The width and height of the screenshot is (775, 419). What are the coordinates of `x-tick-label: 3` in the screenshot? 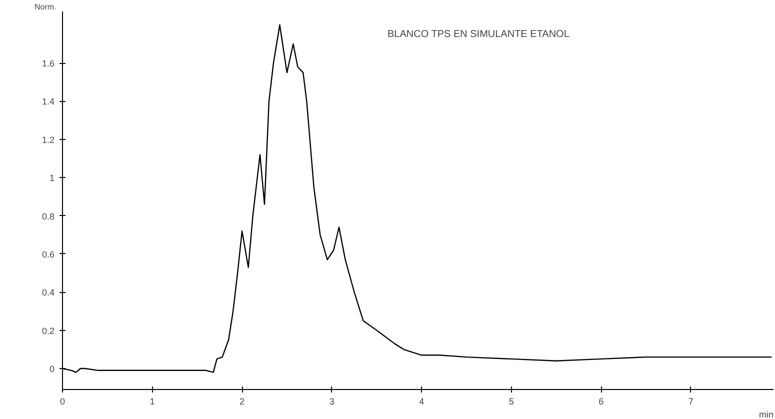 It's located at (331, 401).